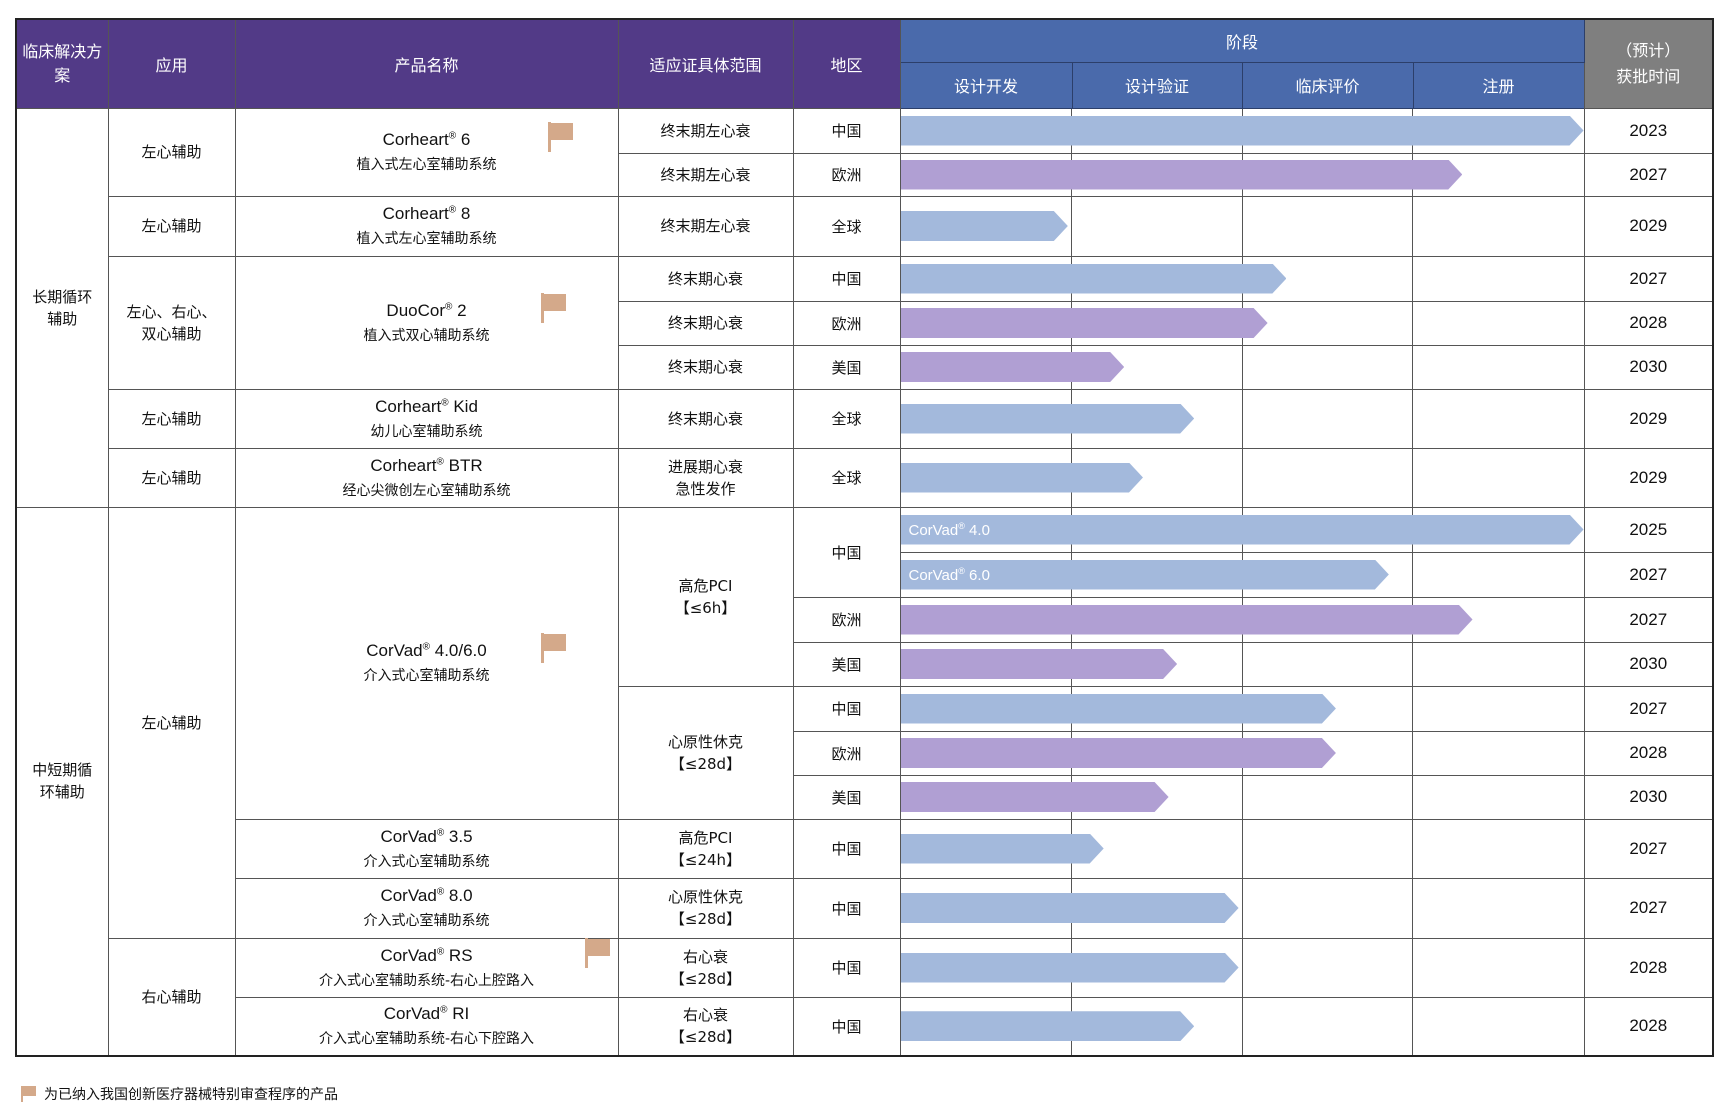 The image size is (1722, 1114). What do you see at coordinates (427, 908) in the screenshot?
I see `product-block: CorVad® 8.0 介入式心室辅助系统` at bounding box center [427, 908].